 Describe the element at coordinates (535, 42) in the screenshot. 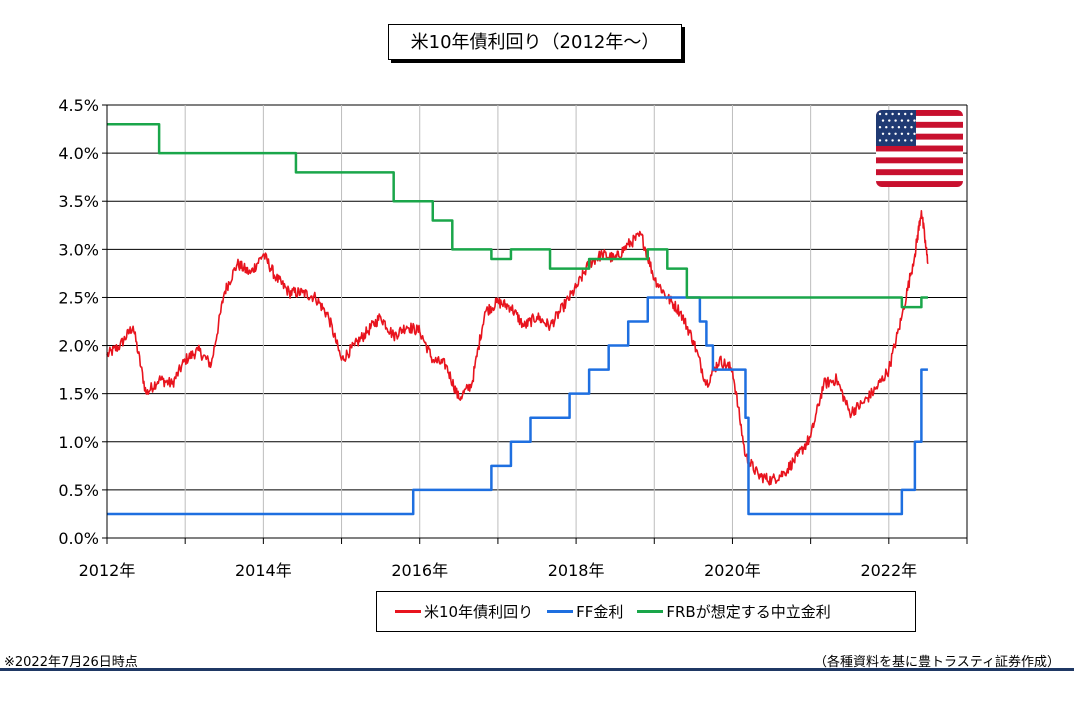

I see `chart-title: 米10年債利回り（2012年～）` at that location.